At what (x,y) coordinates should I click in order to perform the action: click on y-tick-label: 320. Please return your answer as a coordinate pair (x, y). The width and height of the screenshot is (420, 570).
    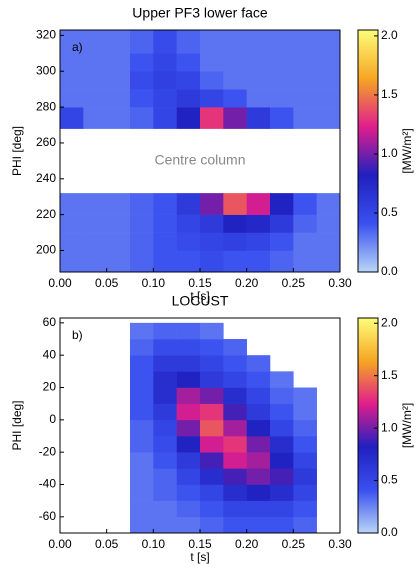
    Looking at the image, I should click on (46, 35).